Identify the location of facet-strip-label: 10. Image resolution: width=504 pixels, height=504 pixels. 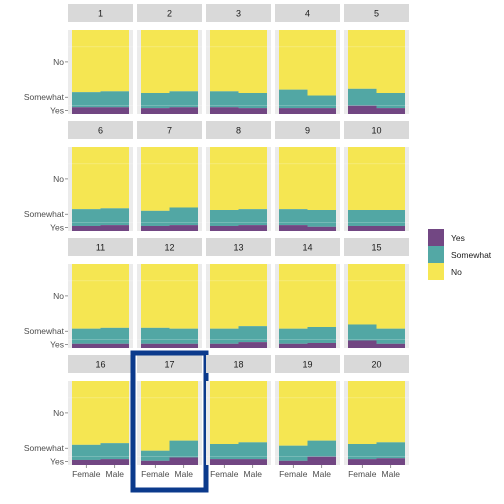
(376, 131).